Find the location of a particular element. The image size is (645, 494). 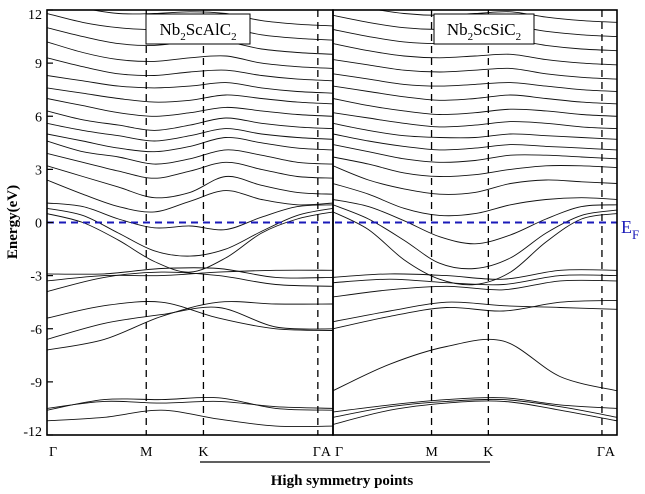

y-tick-label-3: -3 is located at coordinates (36, 277).